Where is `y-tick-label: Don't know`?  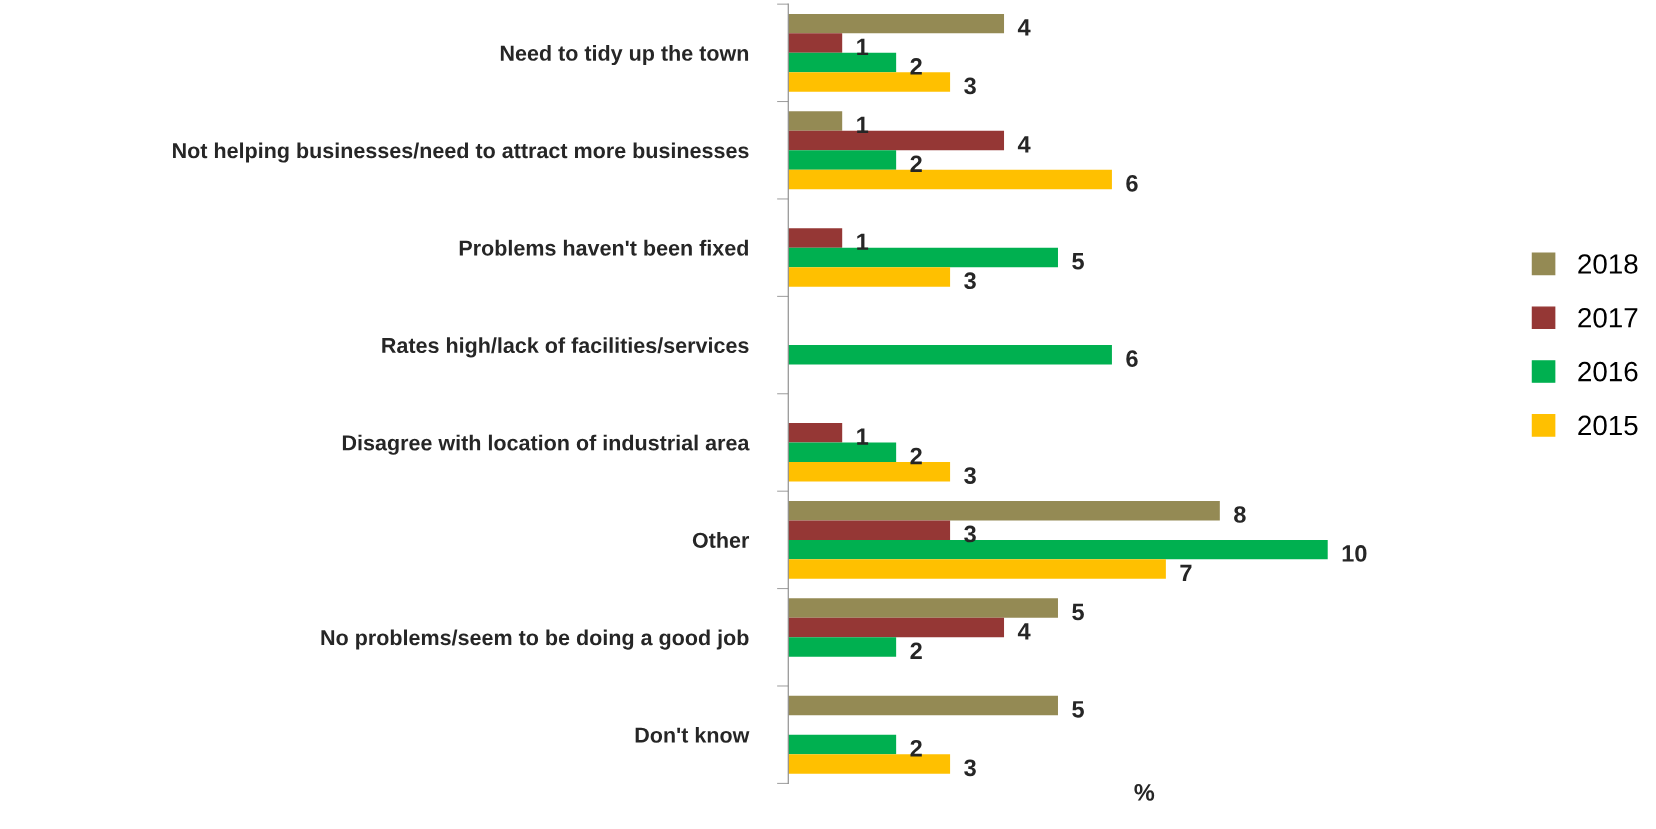
y-tick-label: Don't know is located at coordinates (692, 734).